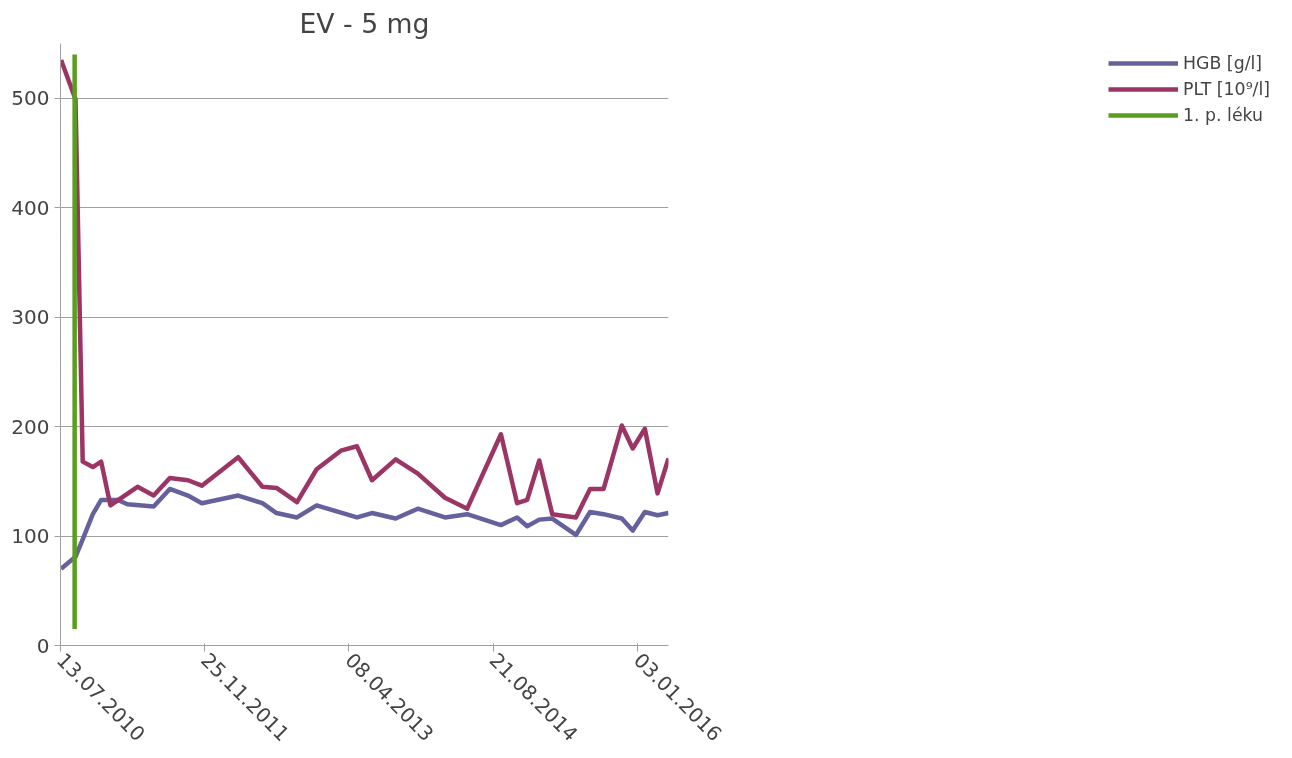  I want to click on y-tick-label: 200, so click(30, 426).